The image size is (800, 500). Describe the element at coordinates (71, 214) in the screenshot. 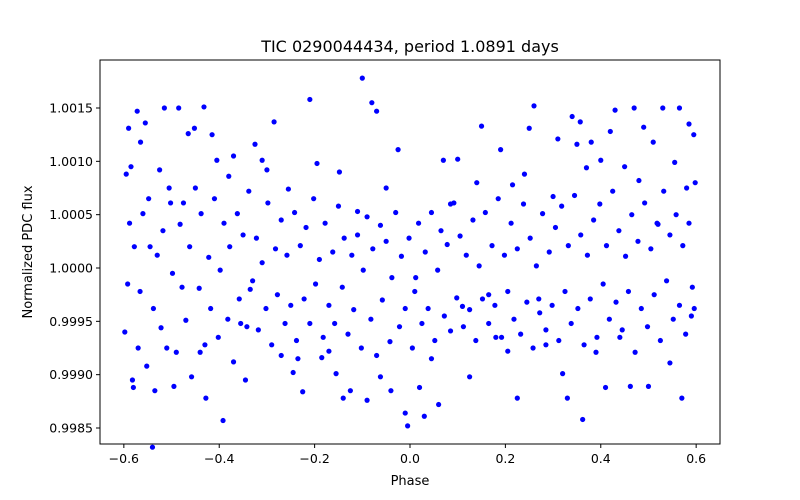

I see `y-tick-label: 1.0005` at that location.